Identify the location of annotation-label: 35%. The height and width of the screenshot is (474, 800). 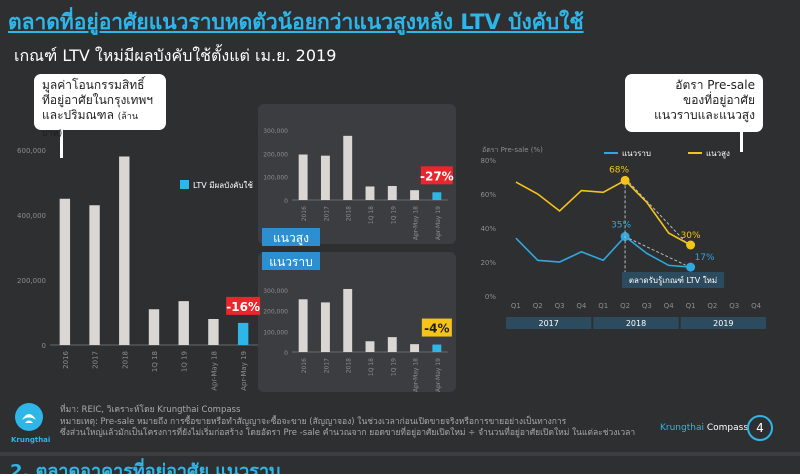
(621, 226).